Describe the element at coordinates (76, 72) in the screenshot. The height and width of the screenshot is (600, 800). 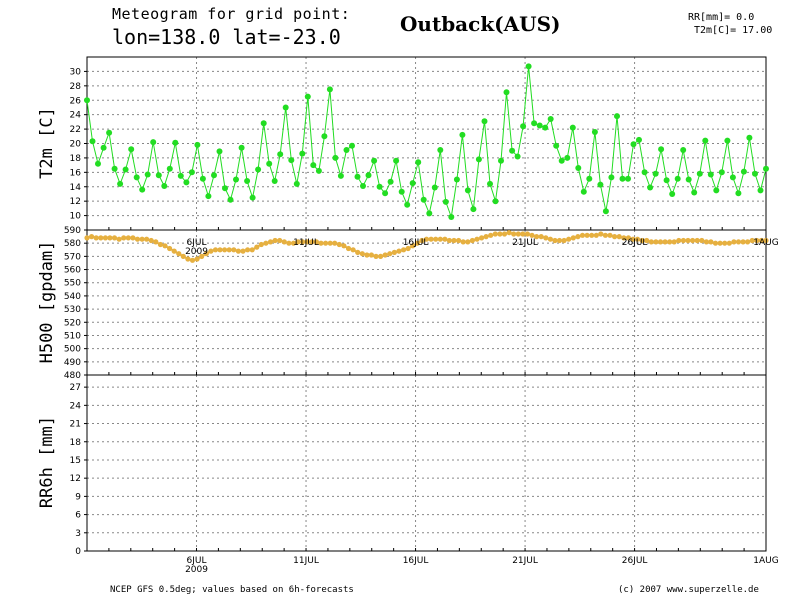
I see `y-tick-label: 30` at that location.